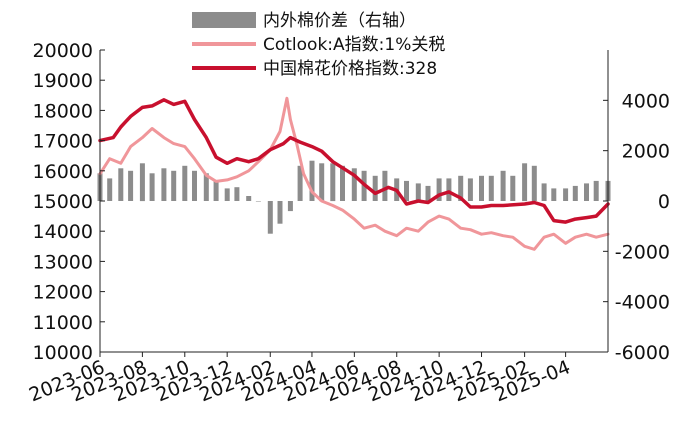 This screenshot has width=700, height=439. I want to click on y-right-tick-label: 0, so click(664, 202).